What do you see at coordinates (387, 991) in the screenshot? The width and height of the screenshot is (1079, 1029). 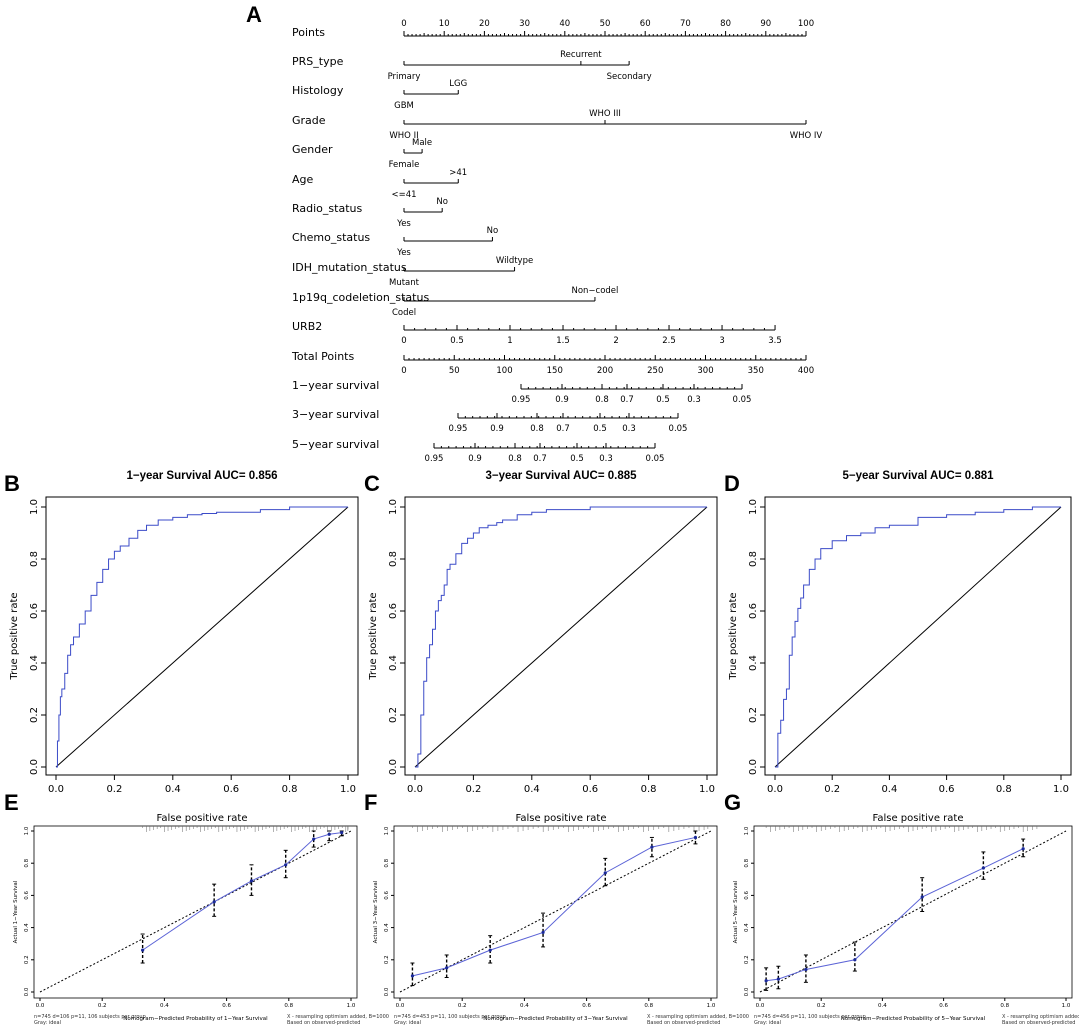 I see `calibration-y-tick-label: 0.0` at bounding box center [387, 991].